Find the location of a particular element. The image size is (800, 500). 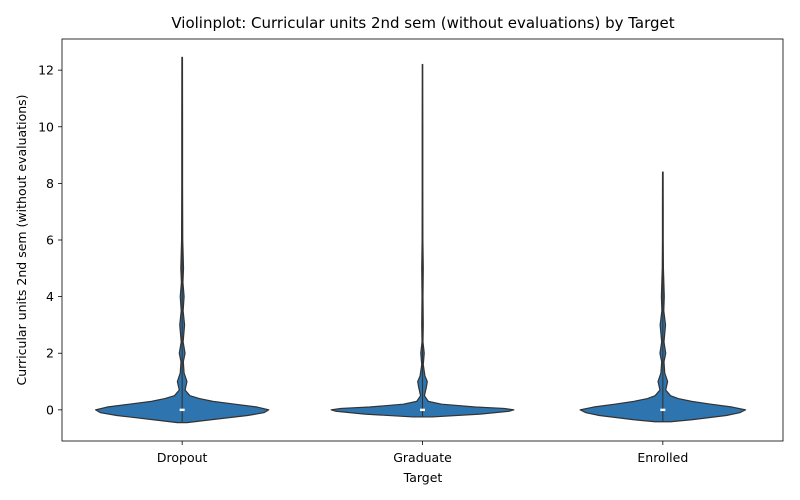

y-tick-label: 4 is located at coordinates (50, 296).